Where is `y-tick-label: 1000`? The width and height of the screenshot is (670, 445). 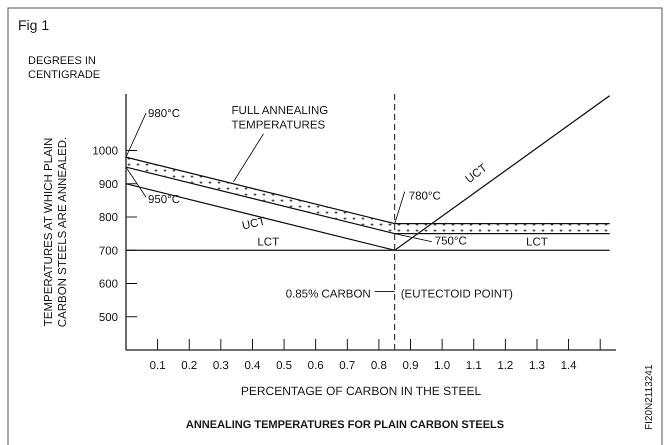
y-tick-label: 1000 is located at coordinates (105, 152).